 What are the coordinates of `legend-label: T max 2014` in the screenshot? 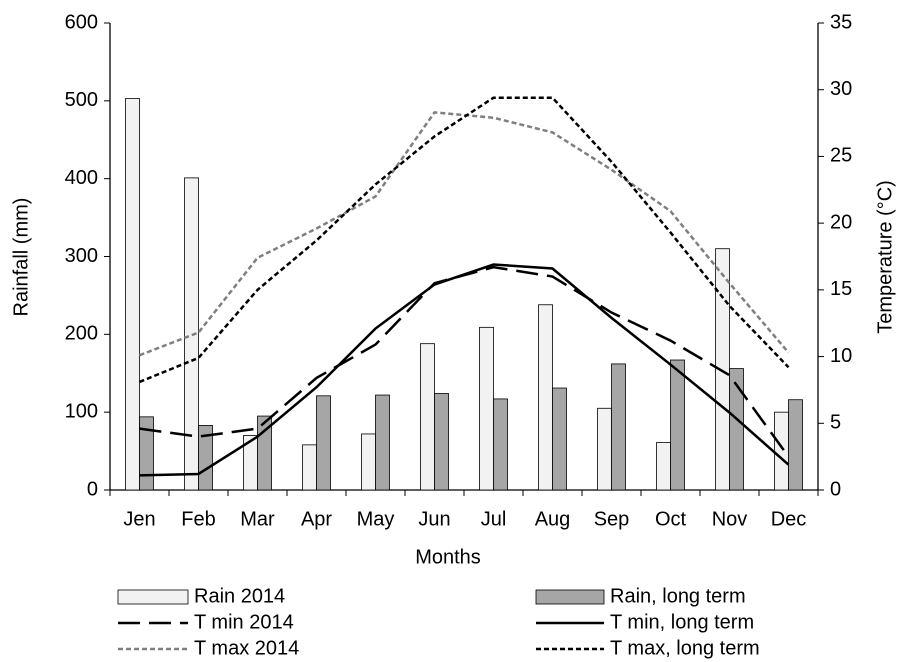 It's located at (246, 648).